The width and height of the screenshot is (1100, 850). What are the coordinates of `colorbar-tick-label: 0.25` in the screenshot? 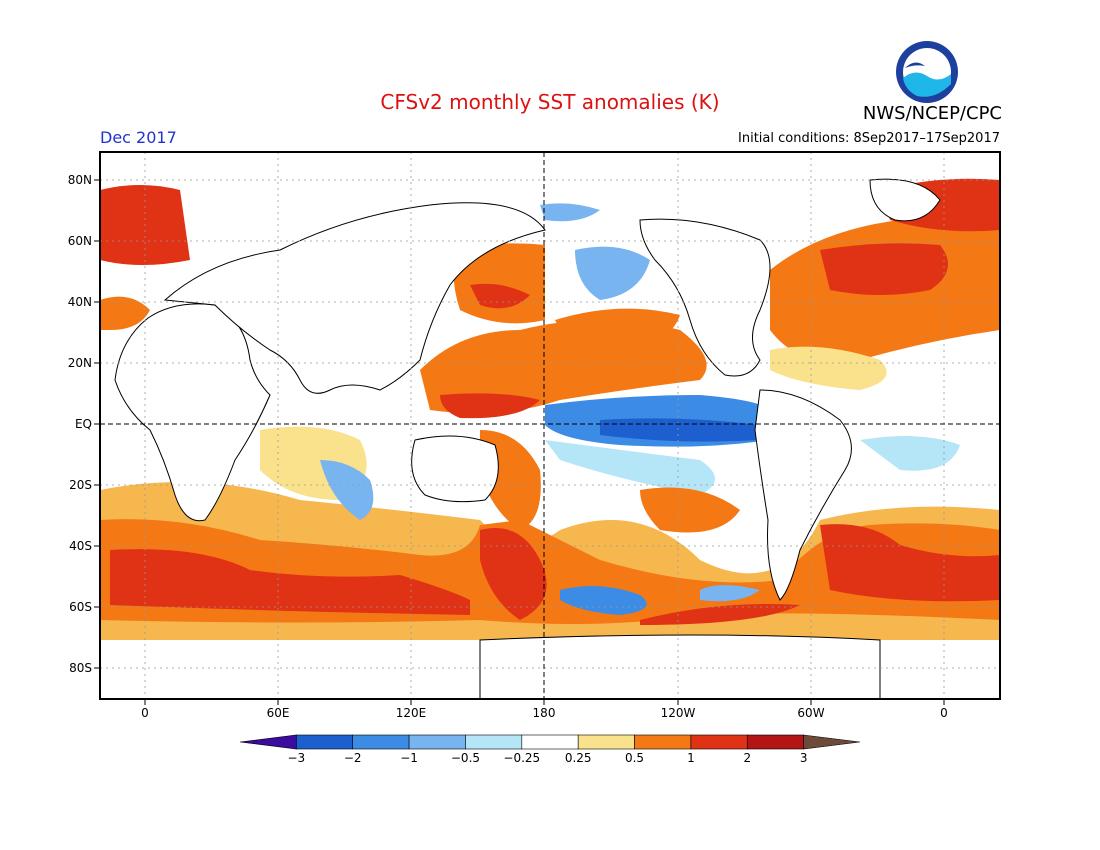 It's located at (578, 758).